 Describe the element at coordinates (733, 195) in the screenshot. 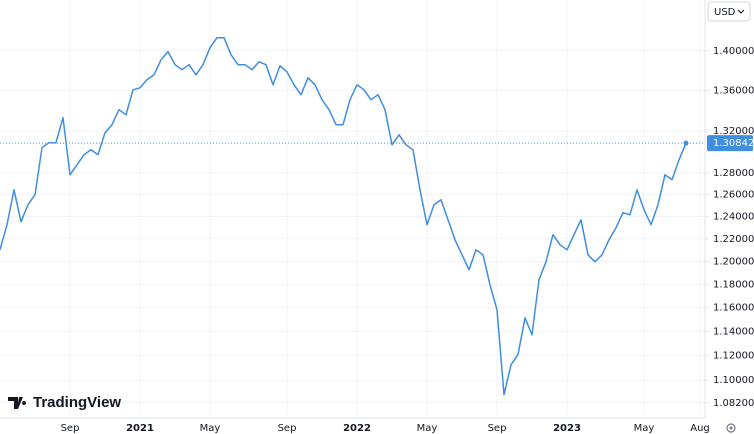

I see `y-tick-label: 1.26000` at that location.